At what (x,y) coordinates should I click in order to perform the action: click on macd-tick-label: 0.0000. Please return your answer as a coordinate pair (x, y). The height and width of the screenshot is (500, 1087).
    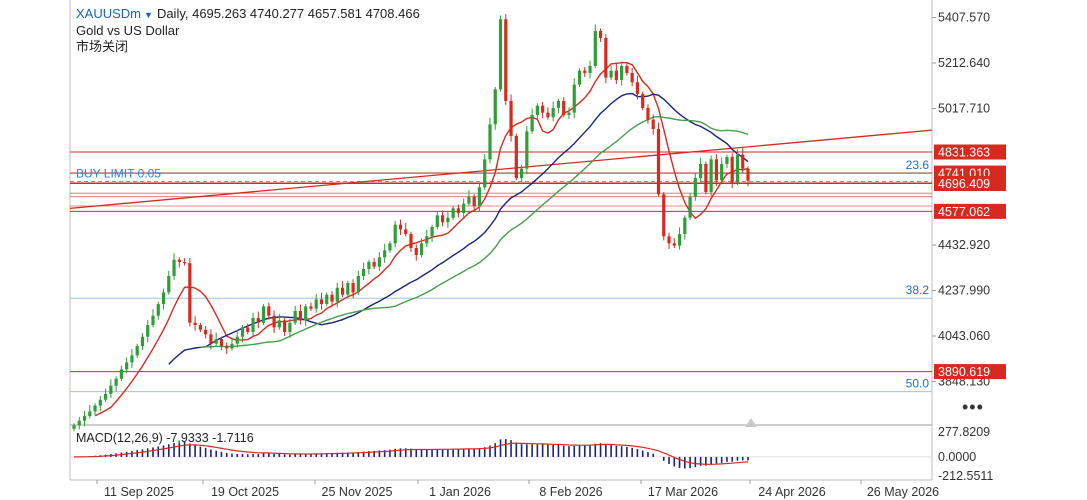
    Looking at the image, I should click on (957, 457).